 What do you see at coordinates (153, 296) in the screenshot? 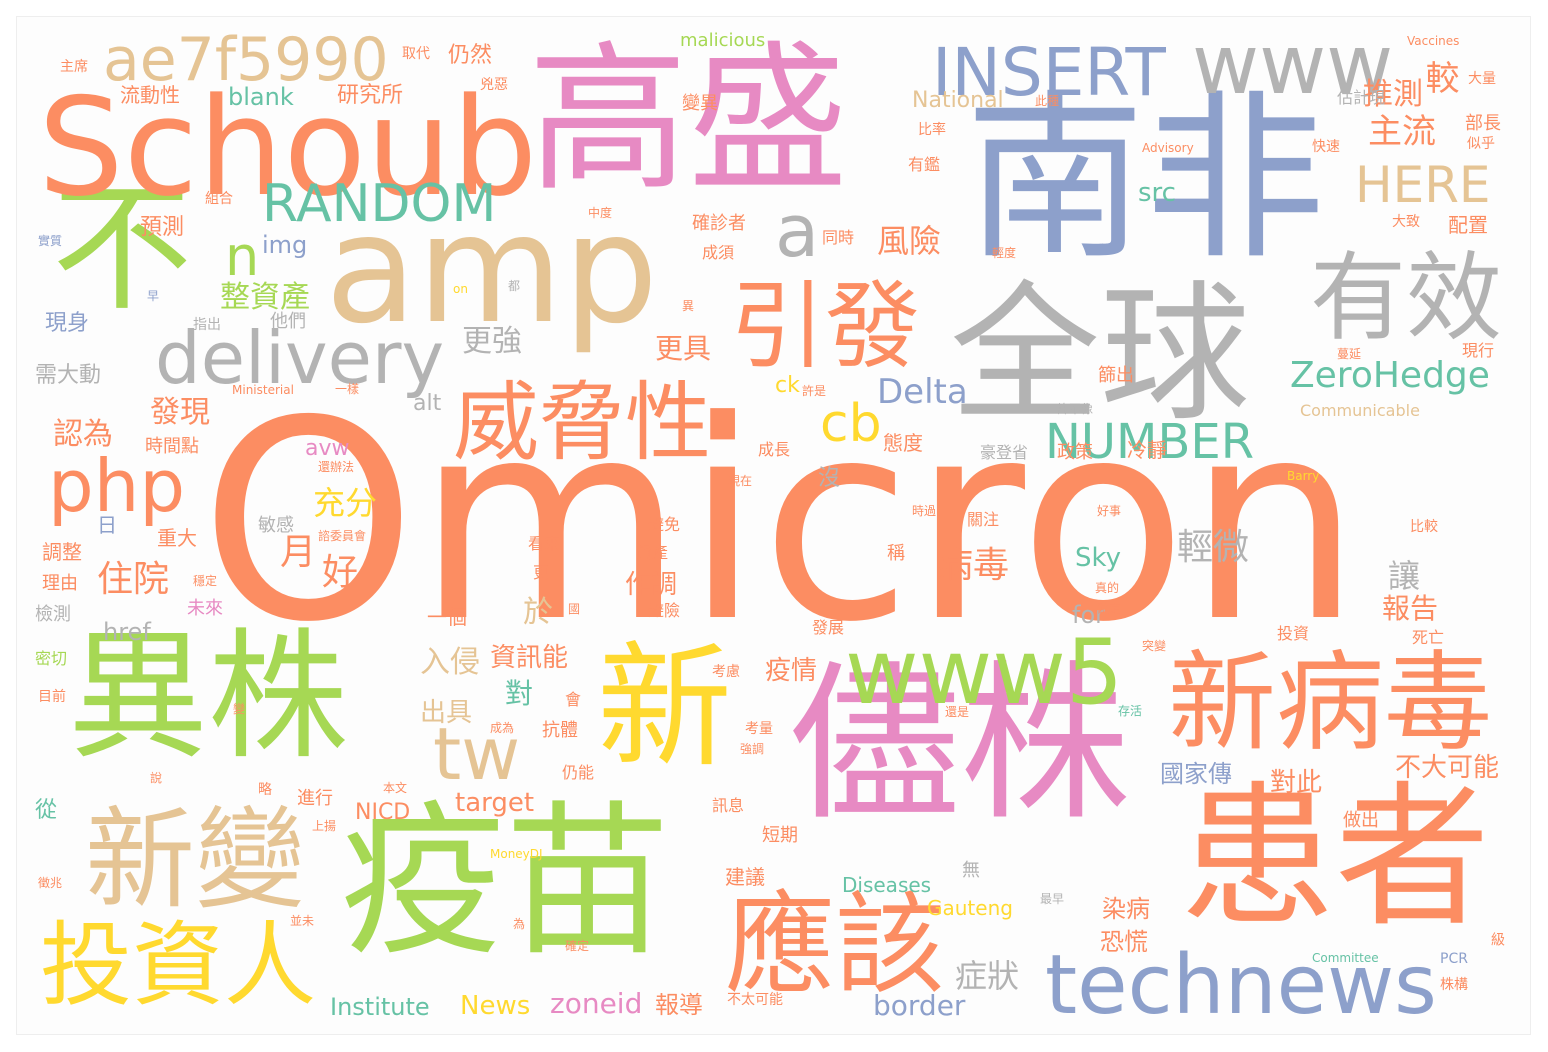
I see `word-zao: 早` at bounding box center [153, 296].